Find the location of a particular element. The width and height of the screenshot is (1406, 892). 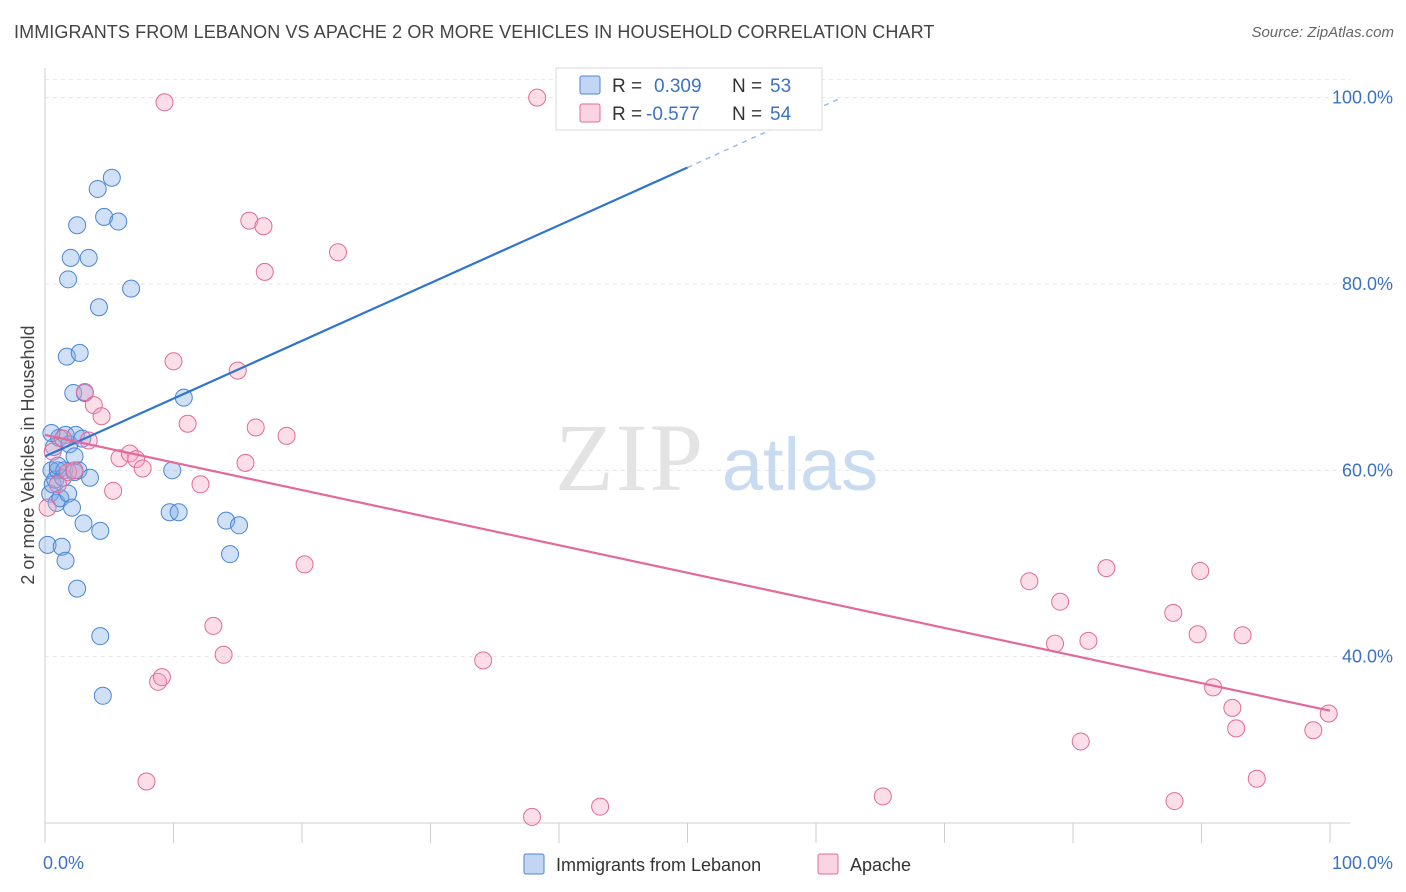

stats-pink-r-label: R = is located at coordinates (627, 114).